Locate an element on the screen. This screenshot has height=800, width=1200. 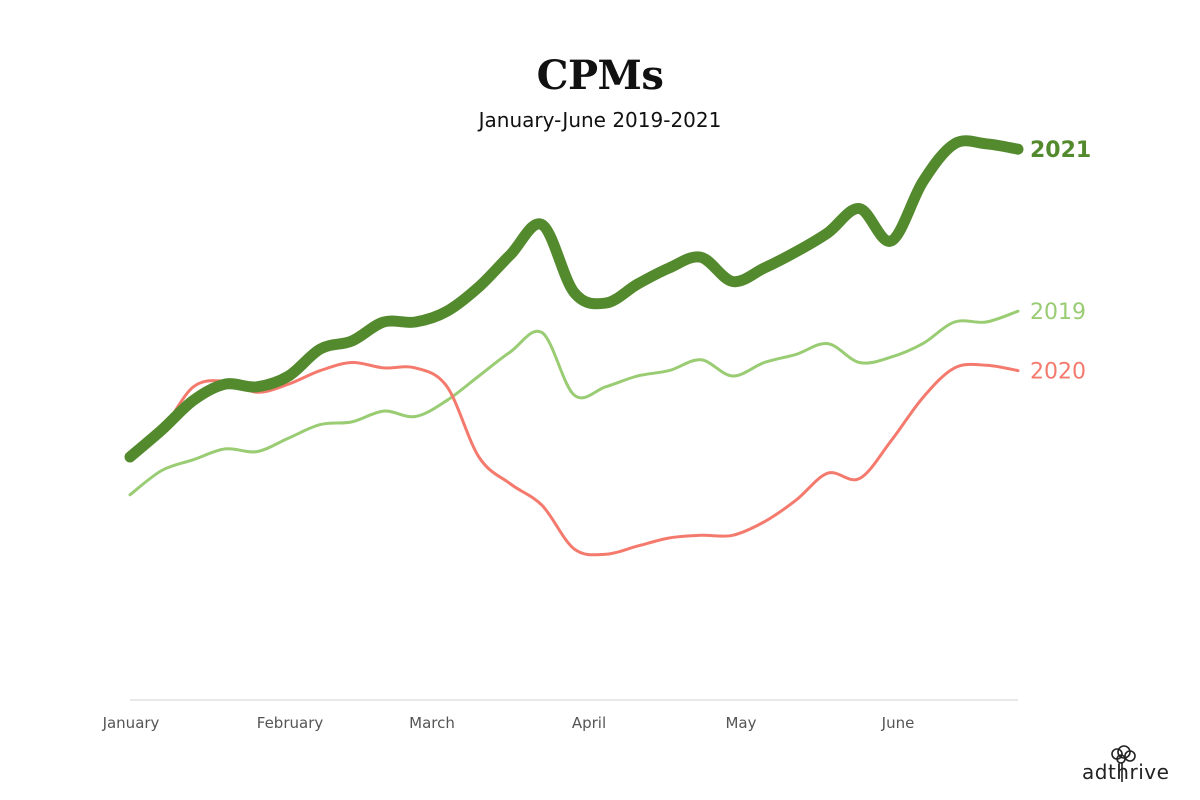
x-axis-ticks: January February March April May June is located at coordinates (508, 723).